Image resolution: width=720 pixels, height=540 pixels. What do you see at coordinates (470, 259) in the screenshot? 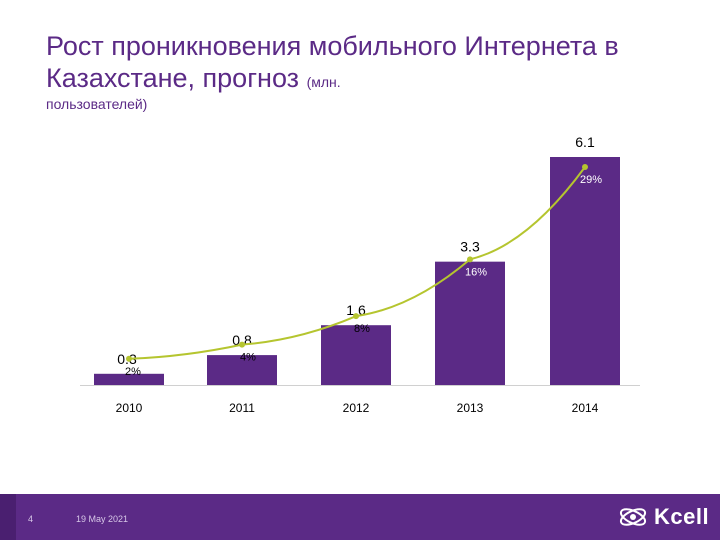
I see `penetration-point-2013` at bounding box center [470, 259].